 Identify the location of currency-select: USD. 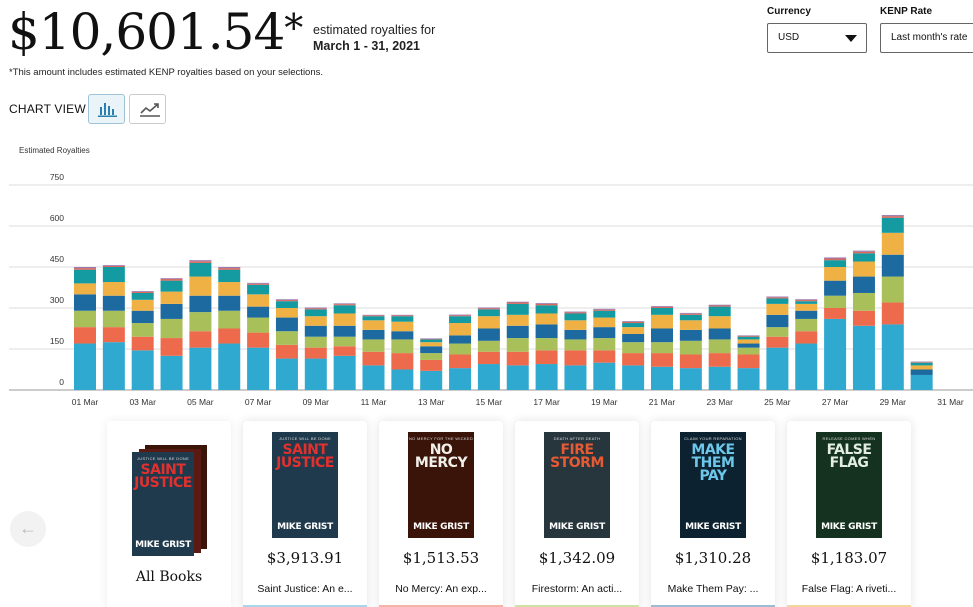
(817, 38).